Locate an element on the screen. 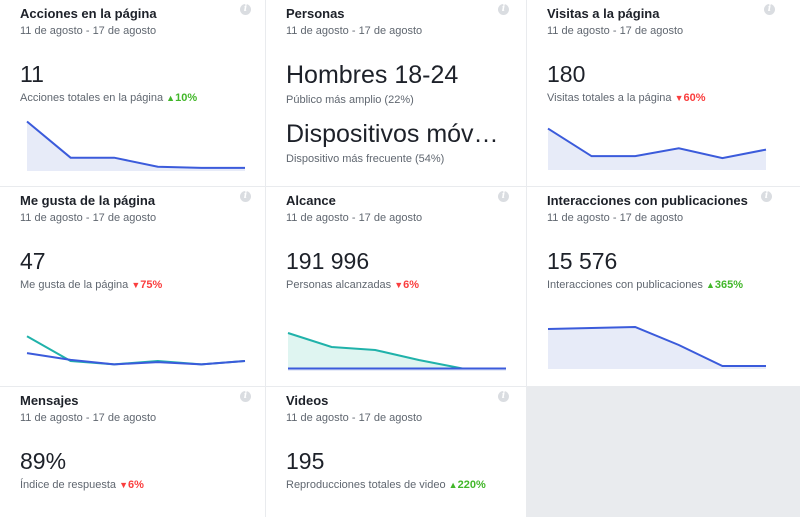 Image resolution: width=800 pixels, height=517 pixels. card-subtitle: Acciones totales en la página ▲10% is located at coordinates (142, 98).